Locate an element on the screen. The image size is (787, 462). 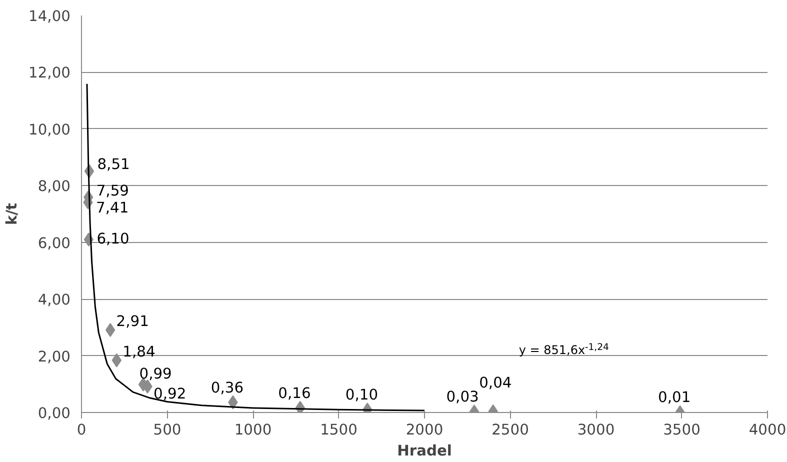
data-label: 7,41 is located at coordinates (112, 207).